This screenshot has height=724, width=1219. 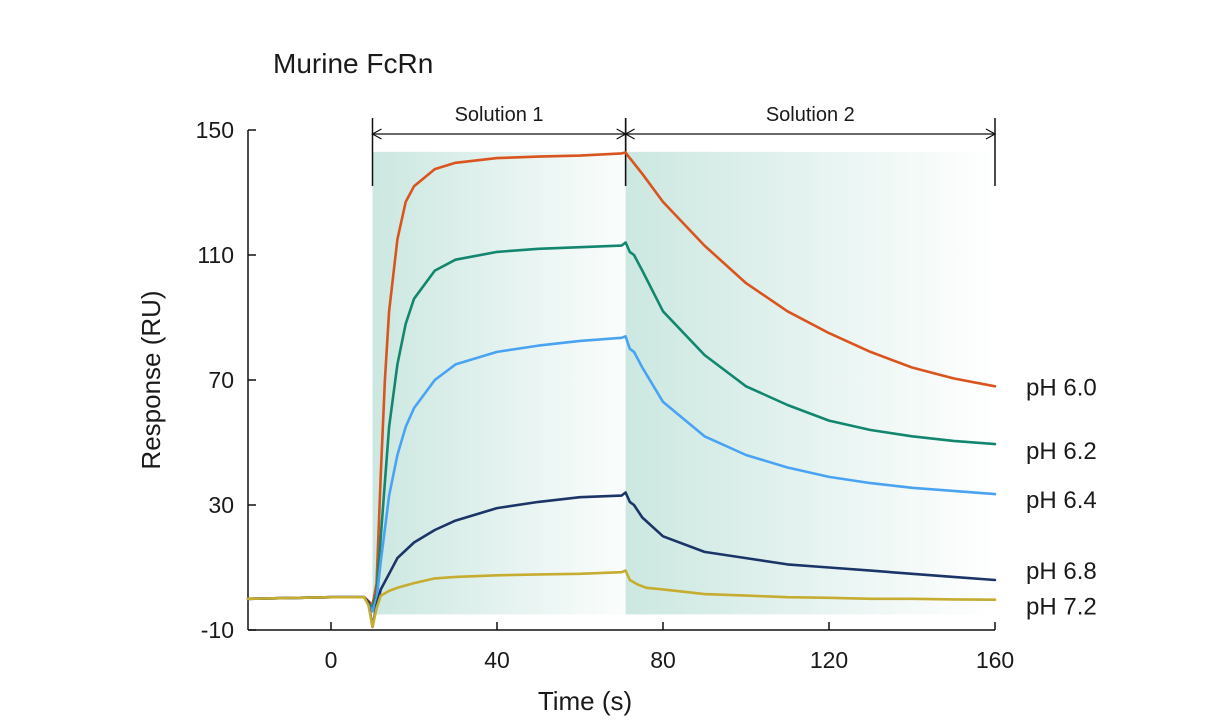 What do you see at coordinates (585, 701) in the screenshot?
I see `x-axis-title: Time (s)` at bounding box center [585, 701].